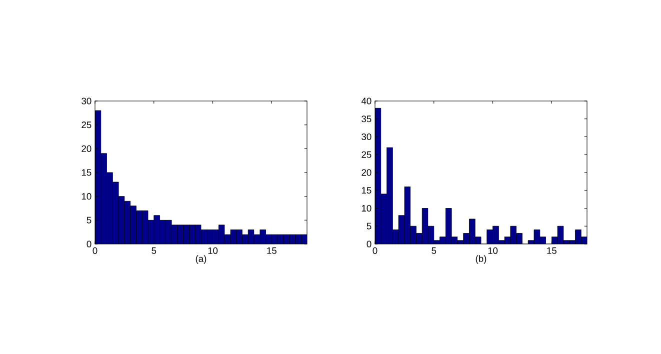 Image resolution: width=661 pixels, height=354 pixels. I want to click on x-axis-title: (b), so click(481, 259).